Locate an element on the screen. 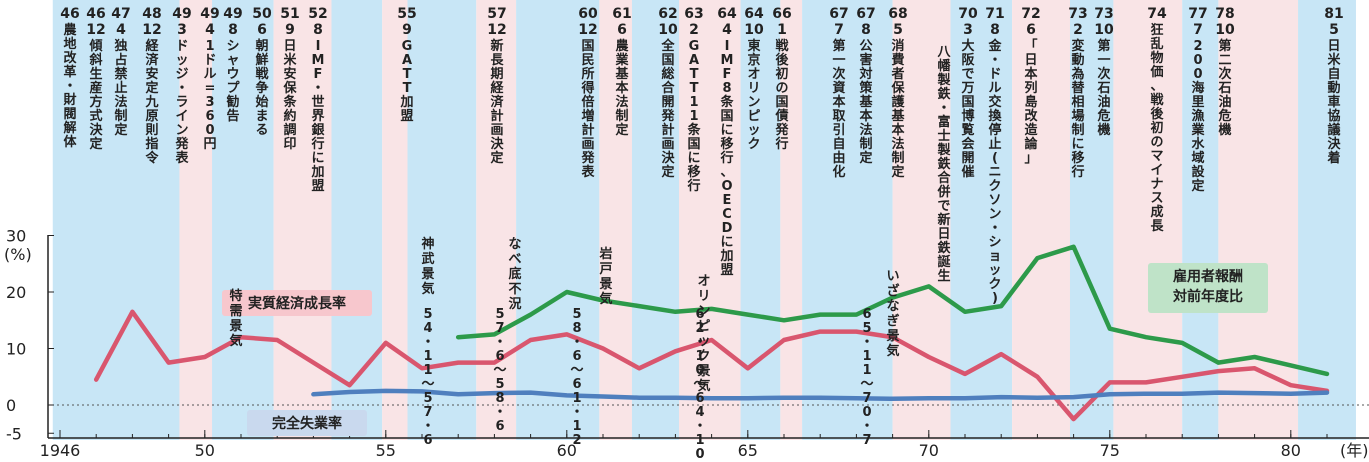 The width and height of the screenshot is (1369, 462). event-date: 55 is located at coordinates (406, 14).